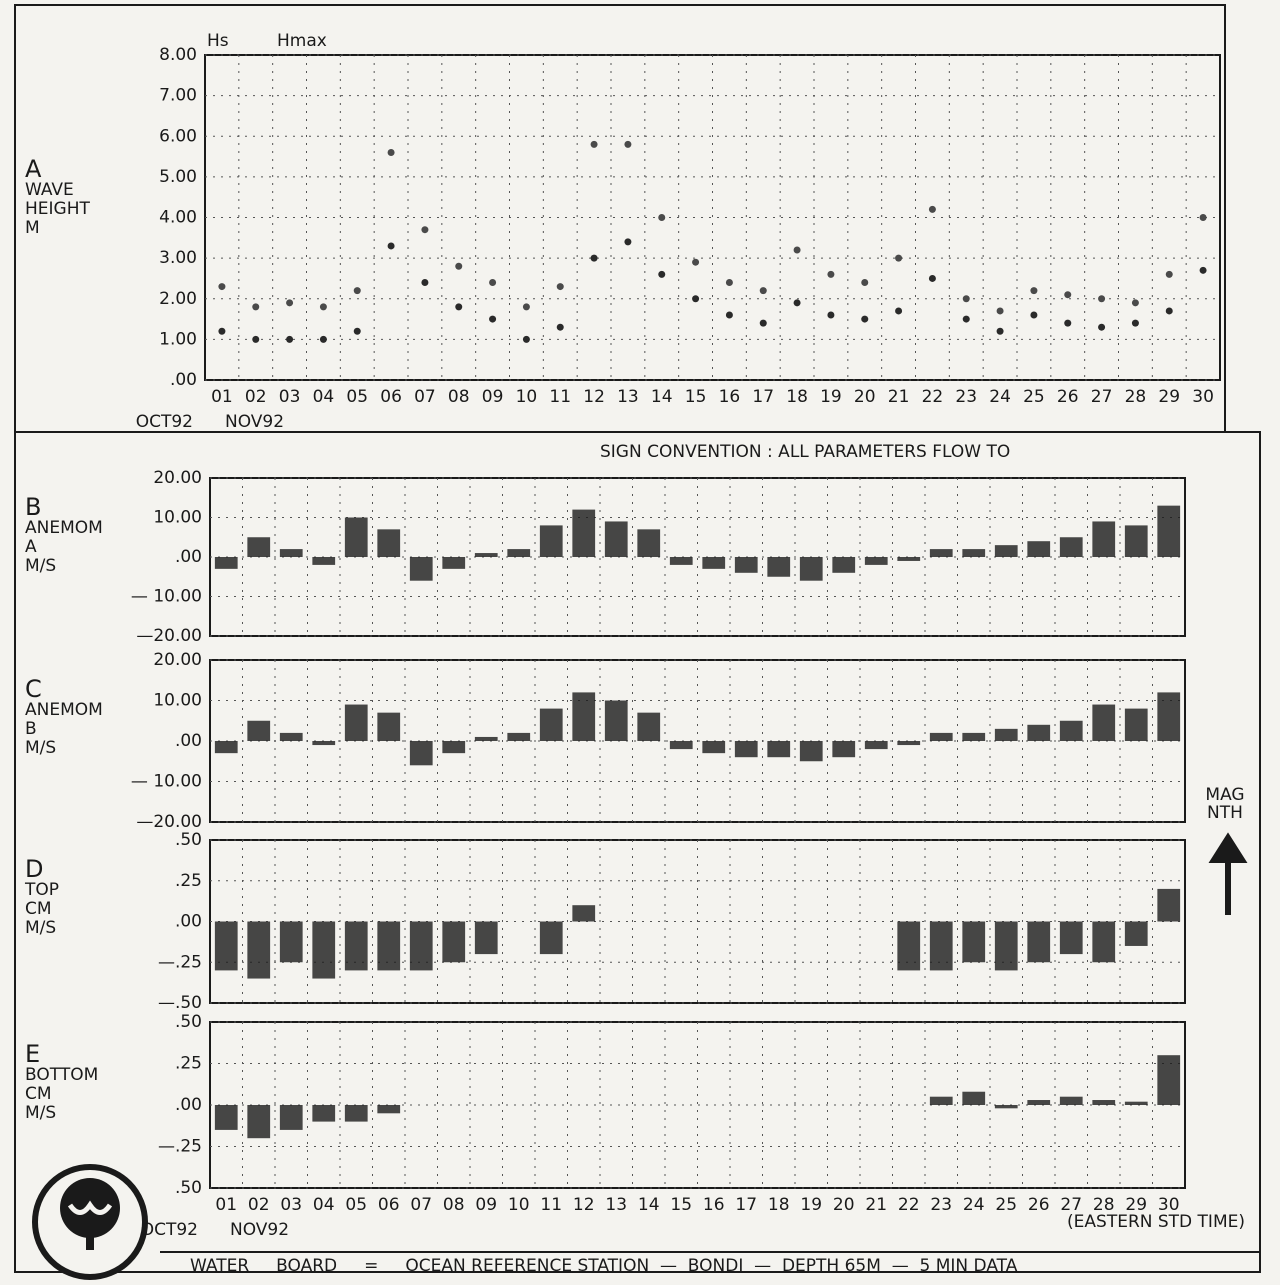  Describe the element at coordinates (1225, 813) in the screenshot. I see `north-label: NTH` at that location.